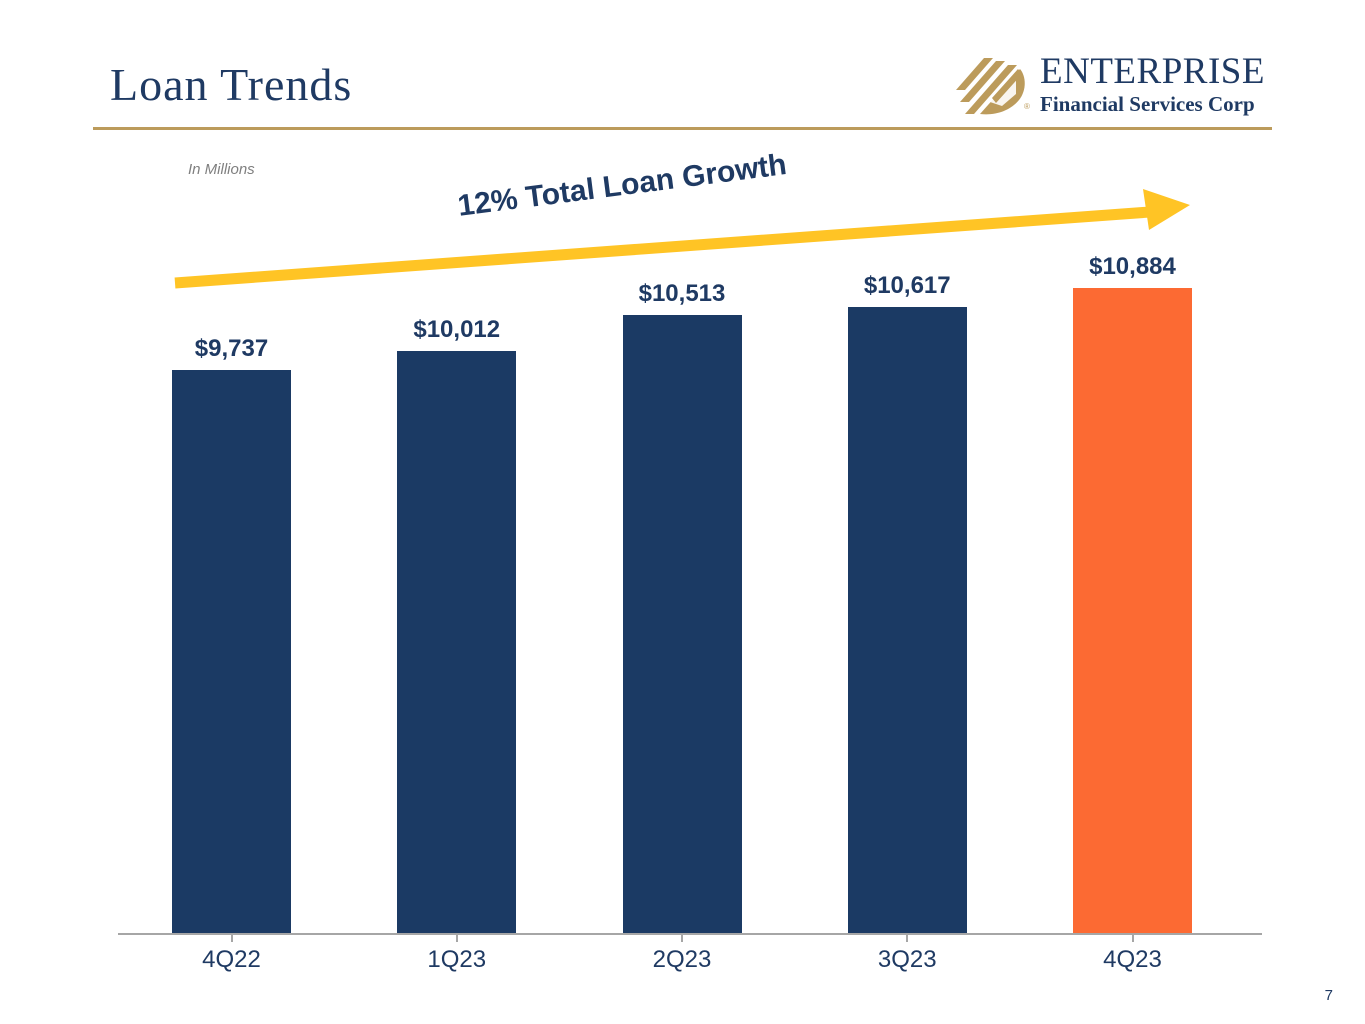  Describe the element at coordinates (682, 624) in the screenshot. I see `bar-2q23` at that location.